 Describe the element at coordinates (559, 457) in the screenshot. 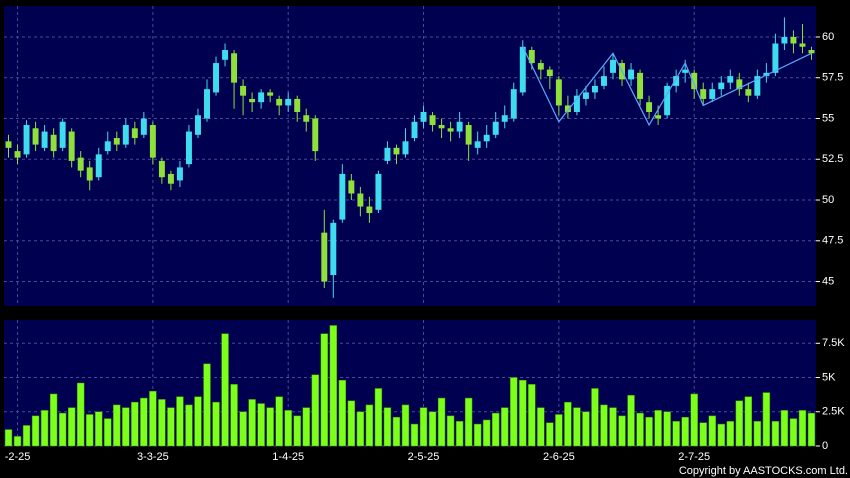

I see `x-tick-label: 2-6-25` at that location.